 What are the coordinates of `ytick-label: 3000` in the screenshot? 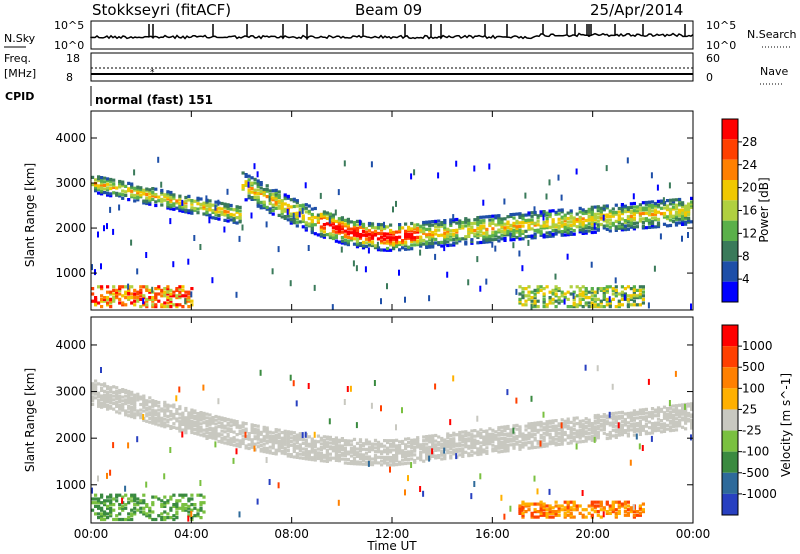 It's located at (70, 392).